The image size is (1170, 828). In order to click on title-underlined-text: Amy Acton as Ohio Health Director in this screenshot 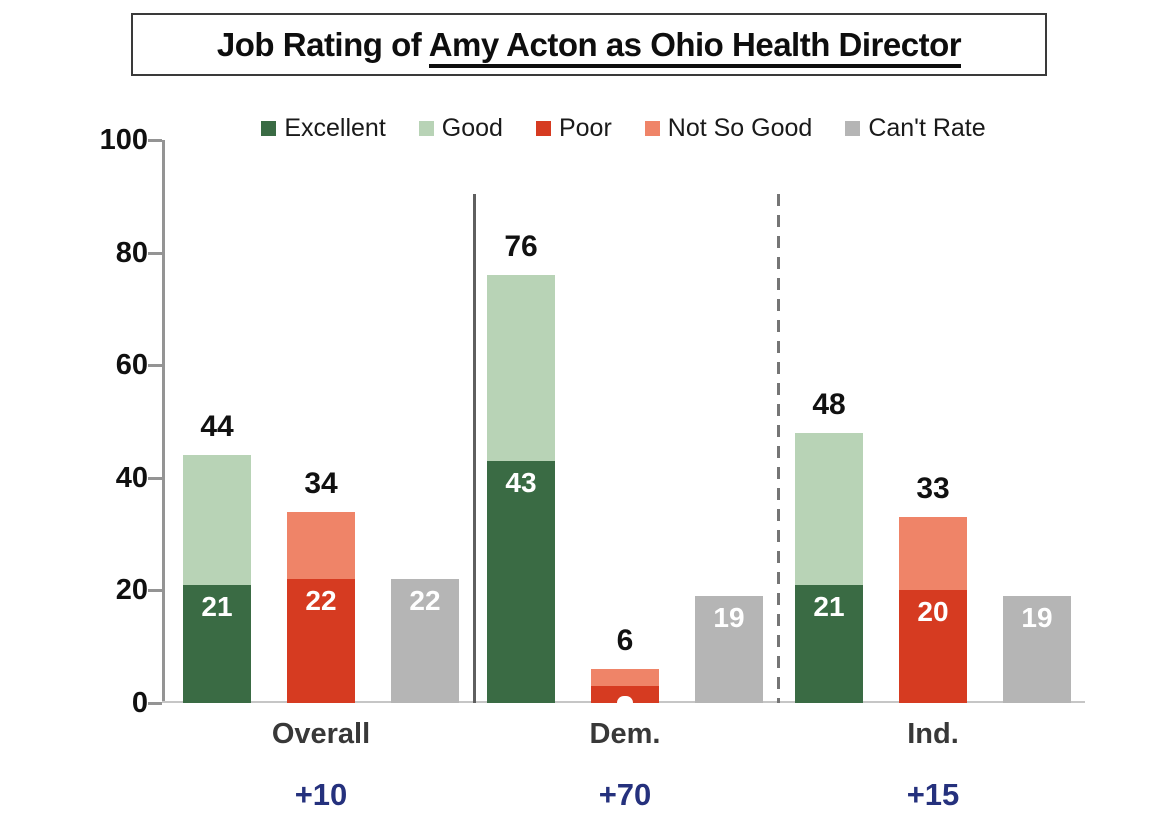, I will do `click(695, 46)`.